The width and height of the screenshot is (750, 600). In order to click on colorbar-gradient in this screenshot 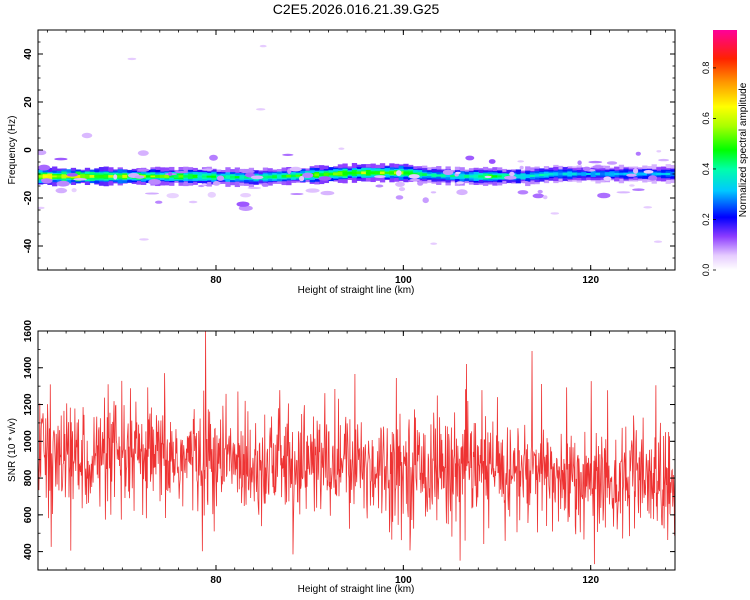, I will do `click(725, 150)`.